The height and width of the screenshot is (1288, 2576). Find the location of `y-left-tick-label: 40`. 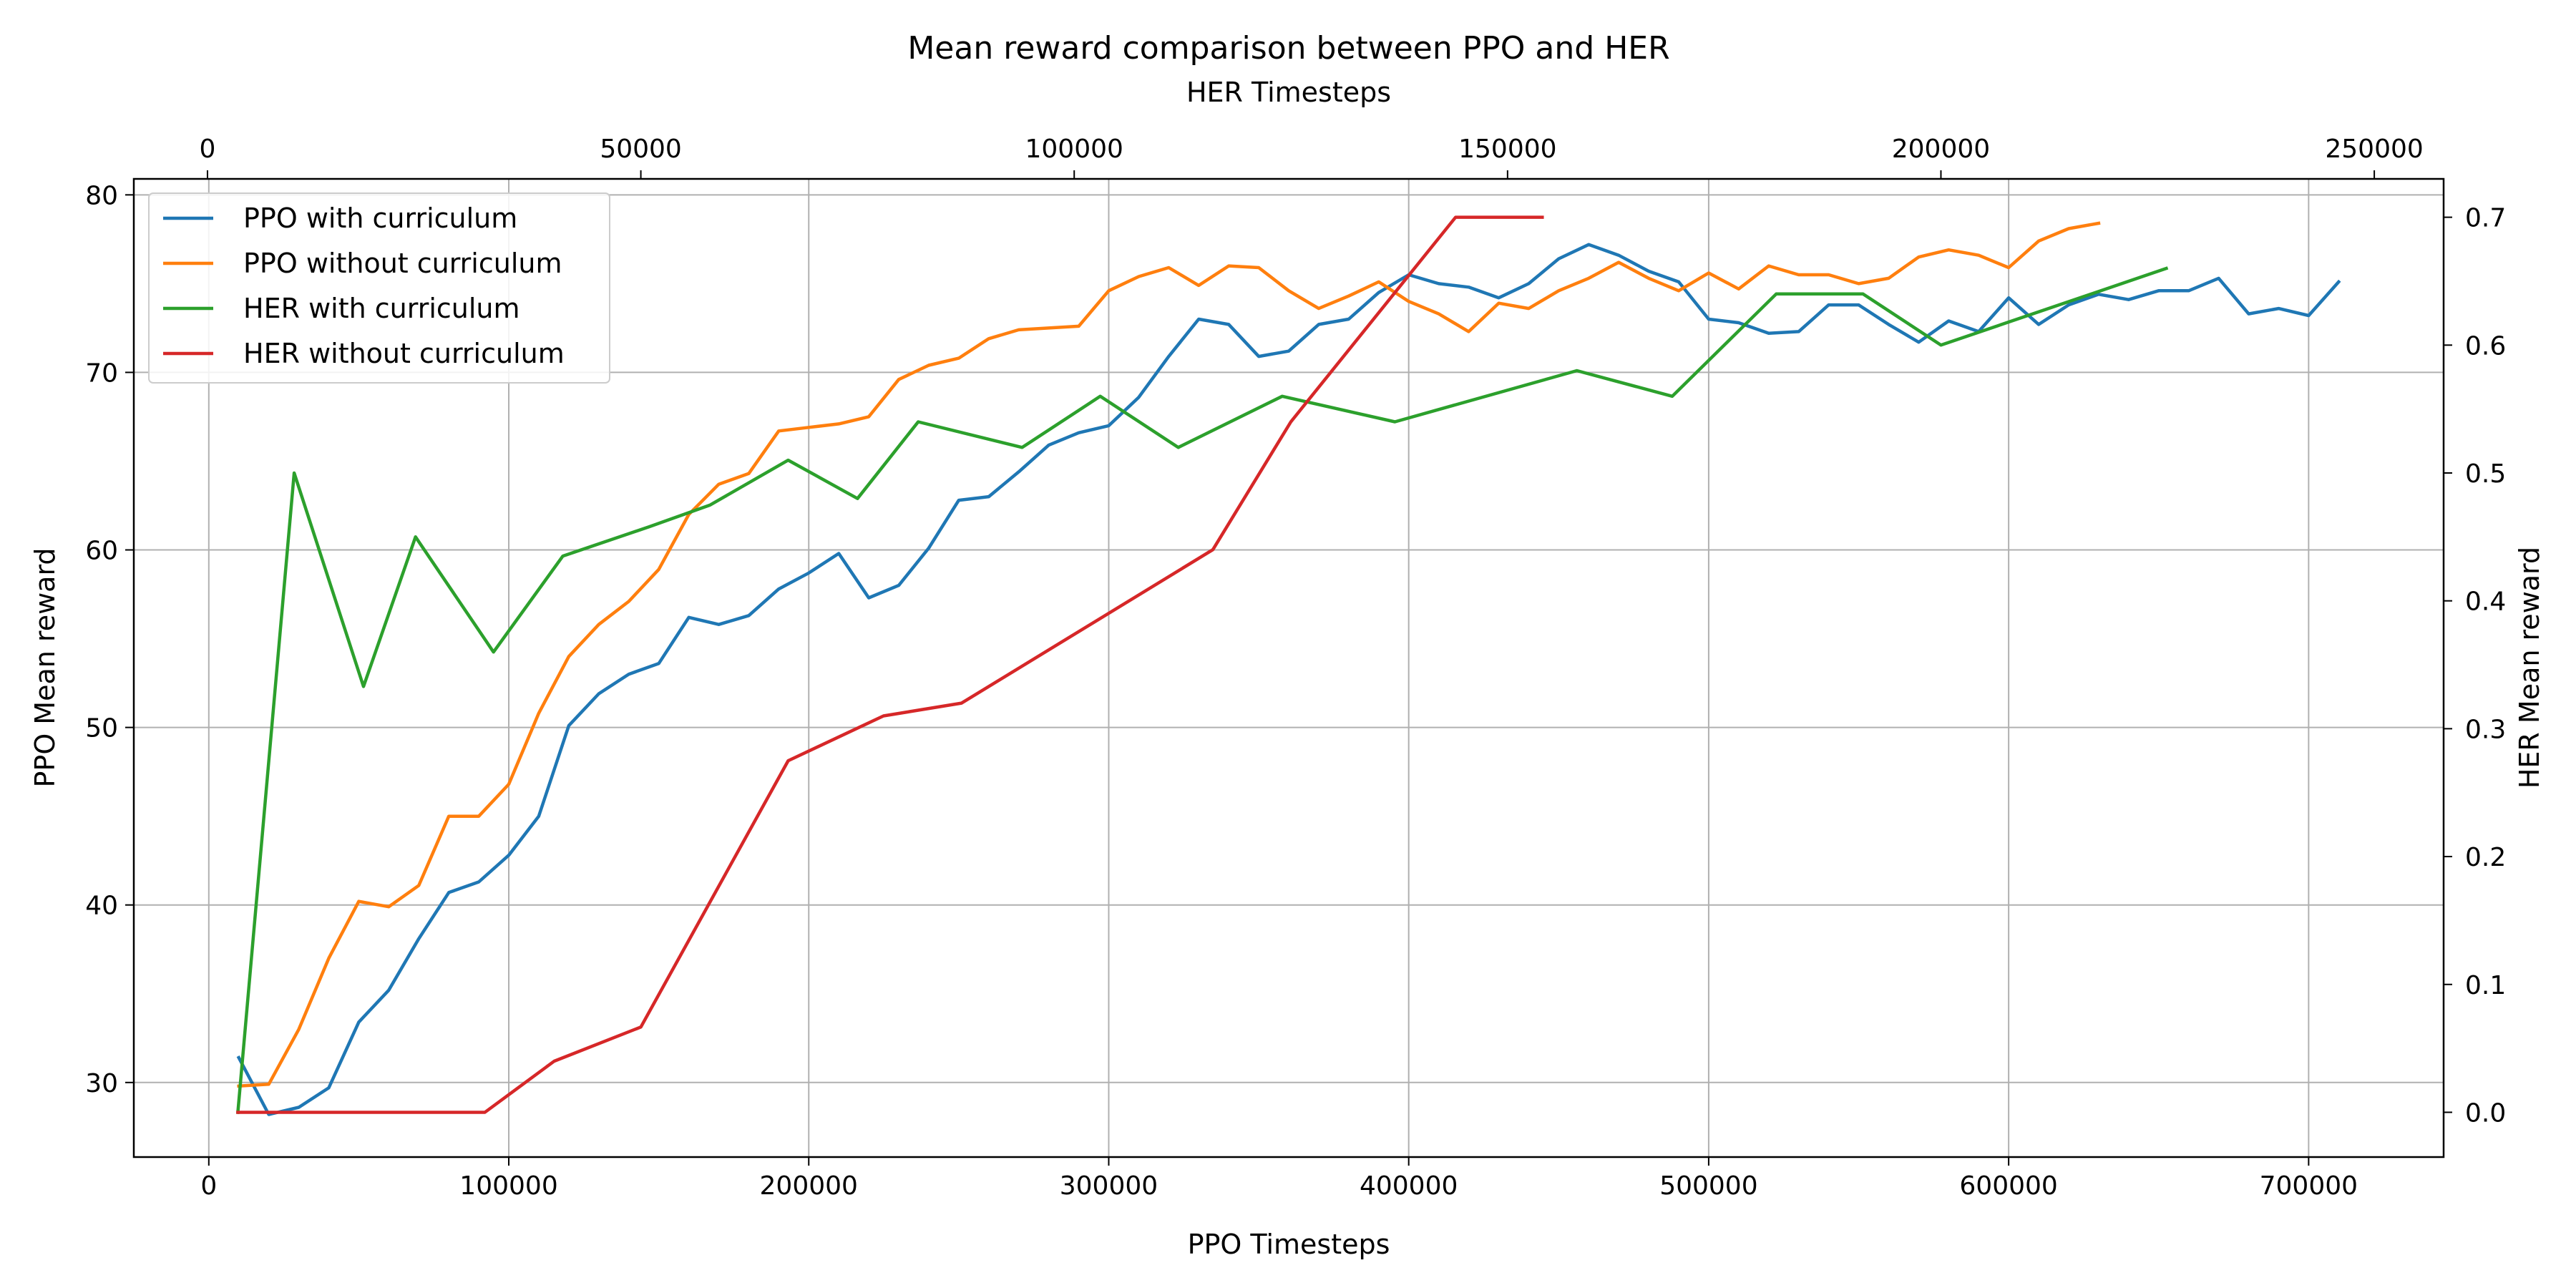

y-left-tick-label: 40 is located at coordinates (101, 906).